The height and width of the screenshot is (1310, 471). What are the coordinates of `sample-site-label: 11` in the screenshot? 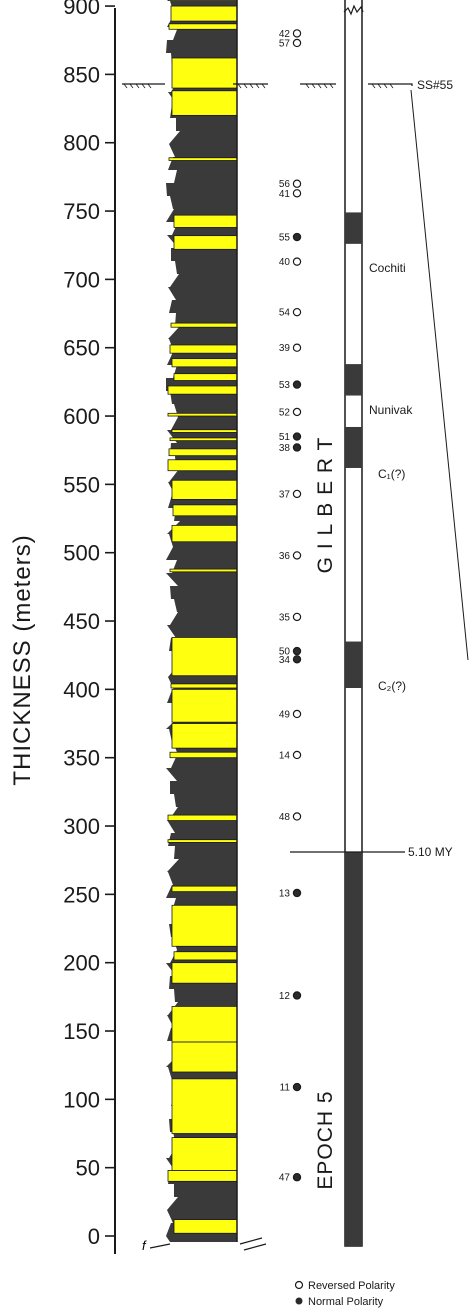 It's located at (285, 1088).